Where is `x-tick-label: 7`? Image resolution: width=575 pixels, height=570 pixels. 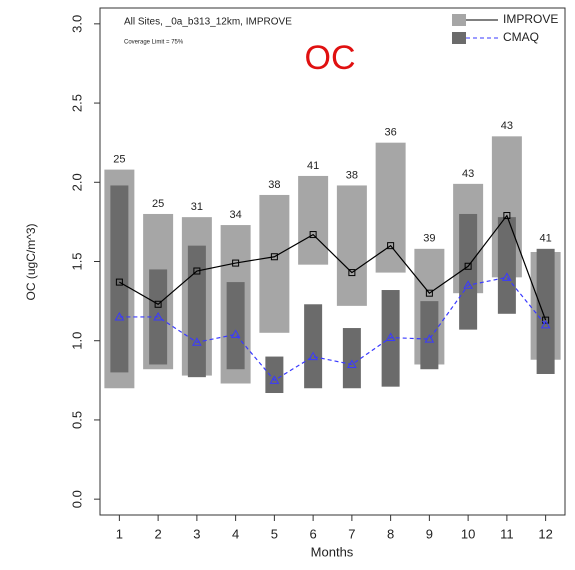
x-tick-label: 7 is located at coordinates (351, 533).